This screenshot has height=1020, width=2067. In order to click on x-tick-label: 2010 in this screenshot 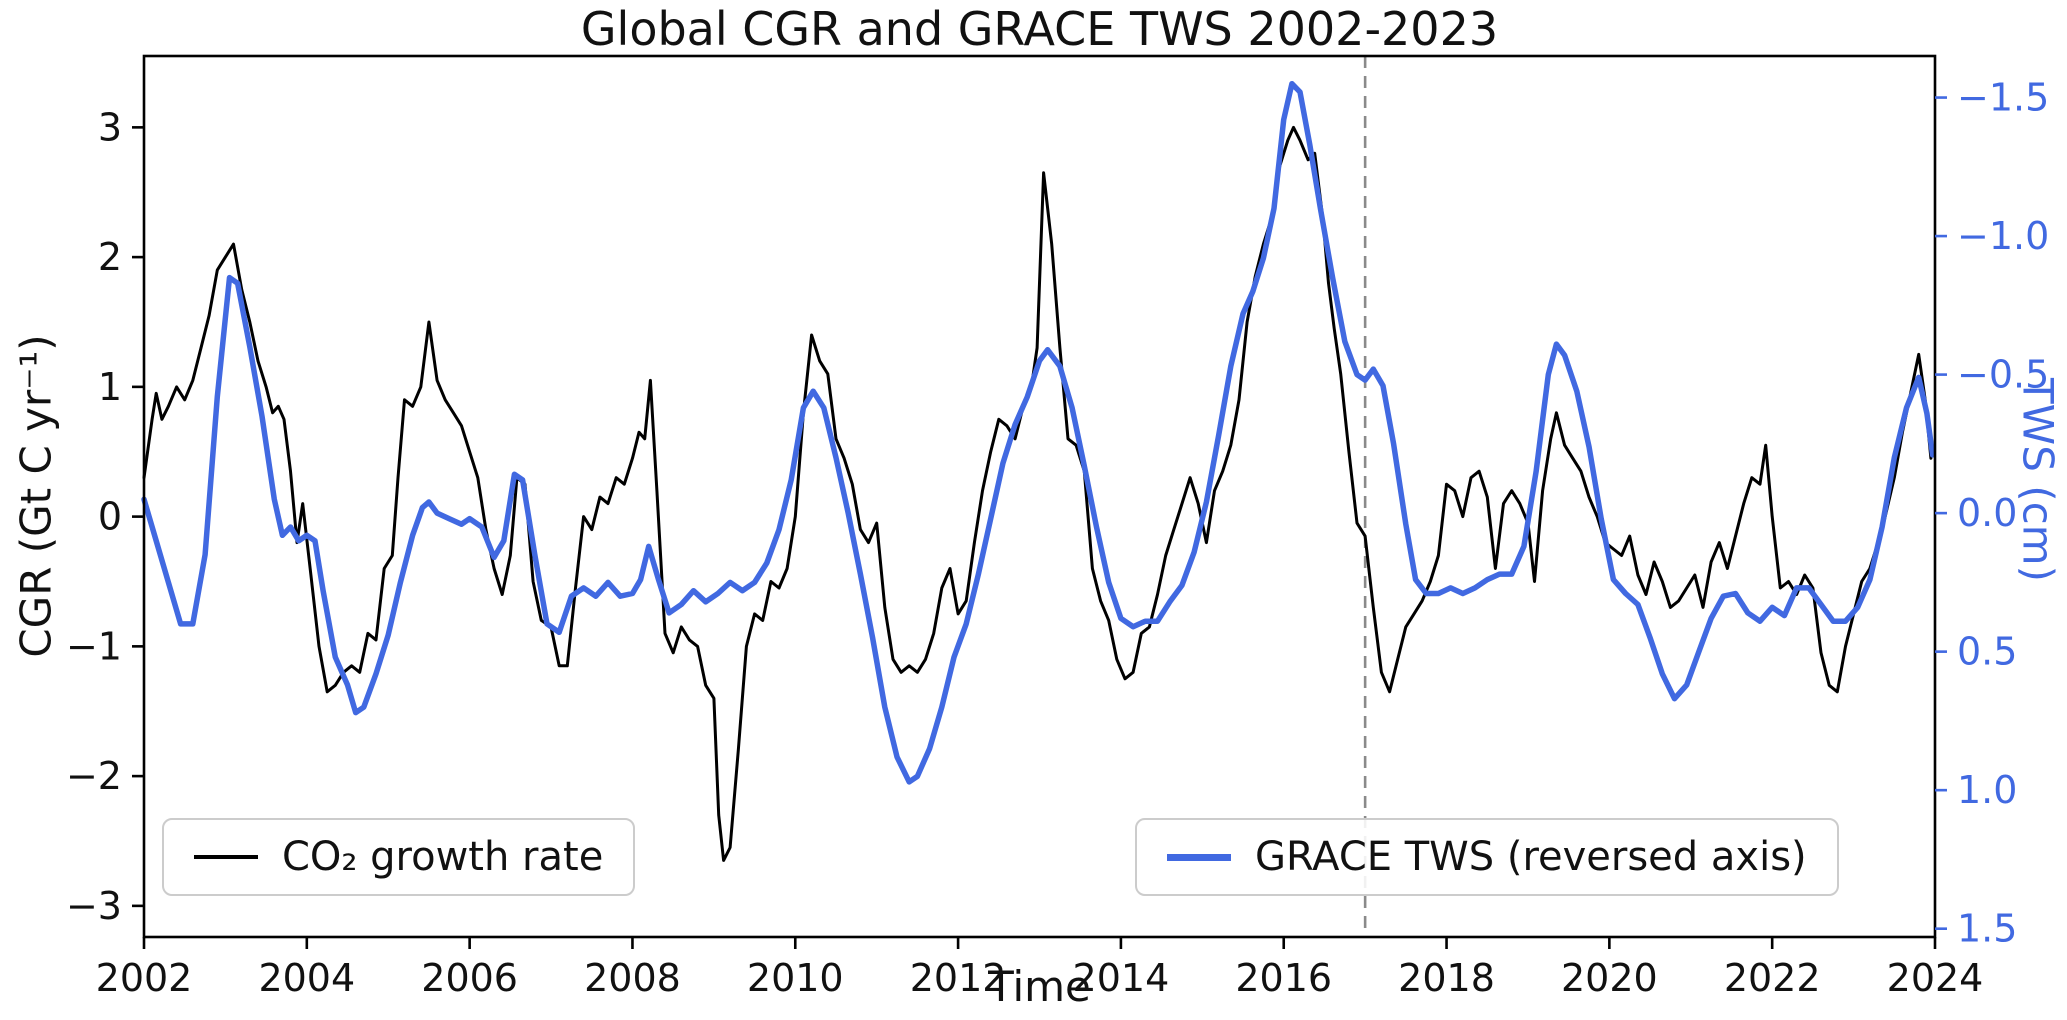, I will do `click(795, 978)`.